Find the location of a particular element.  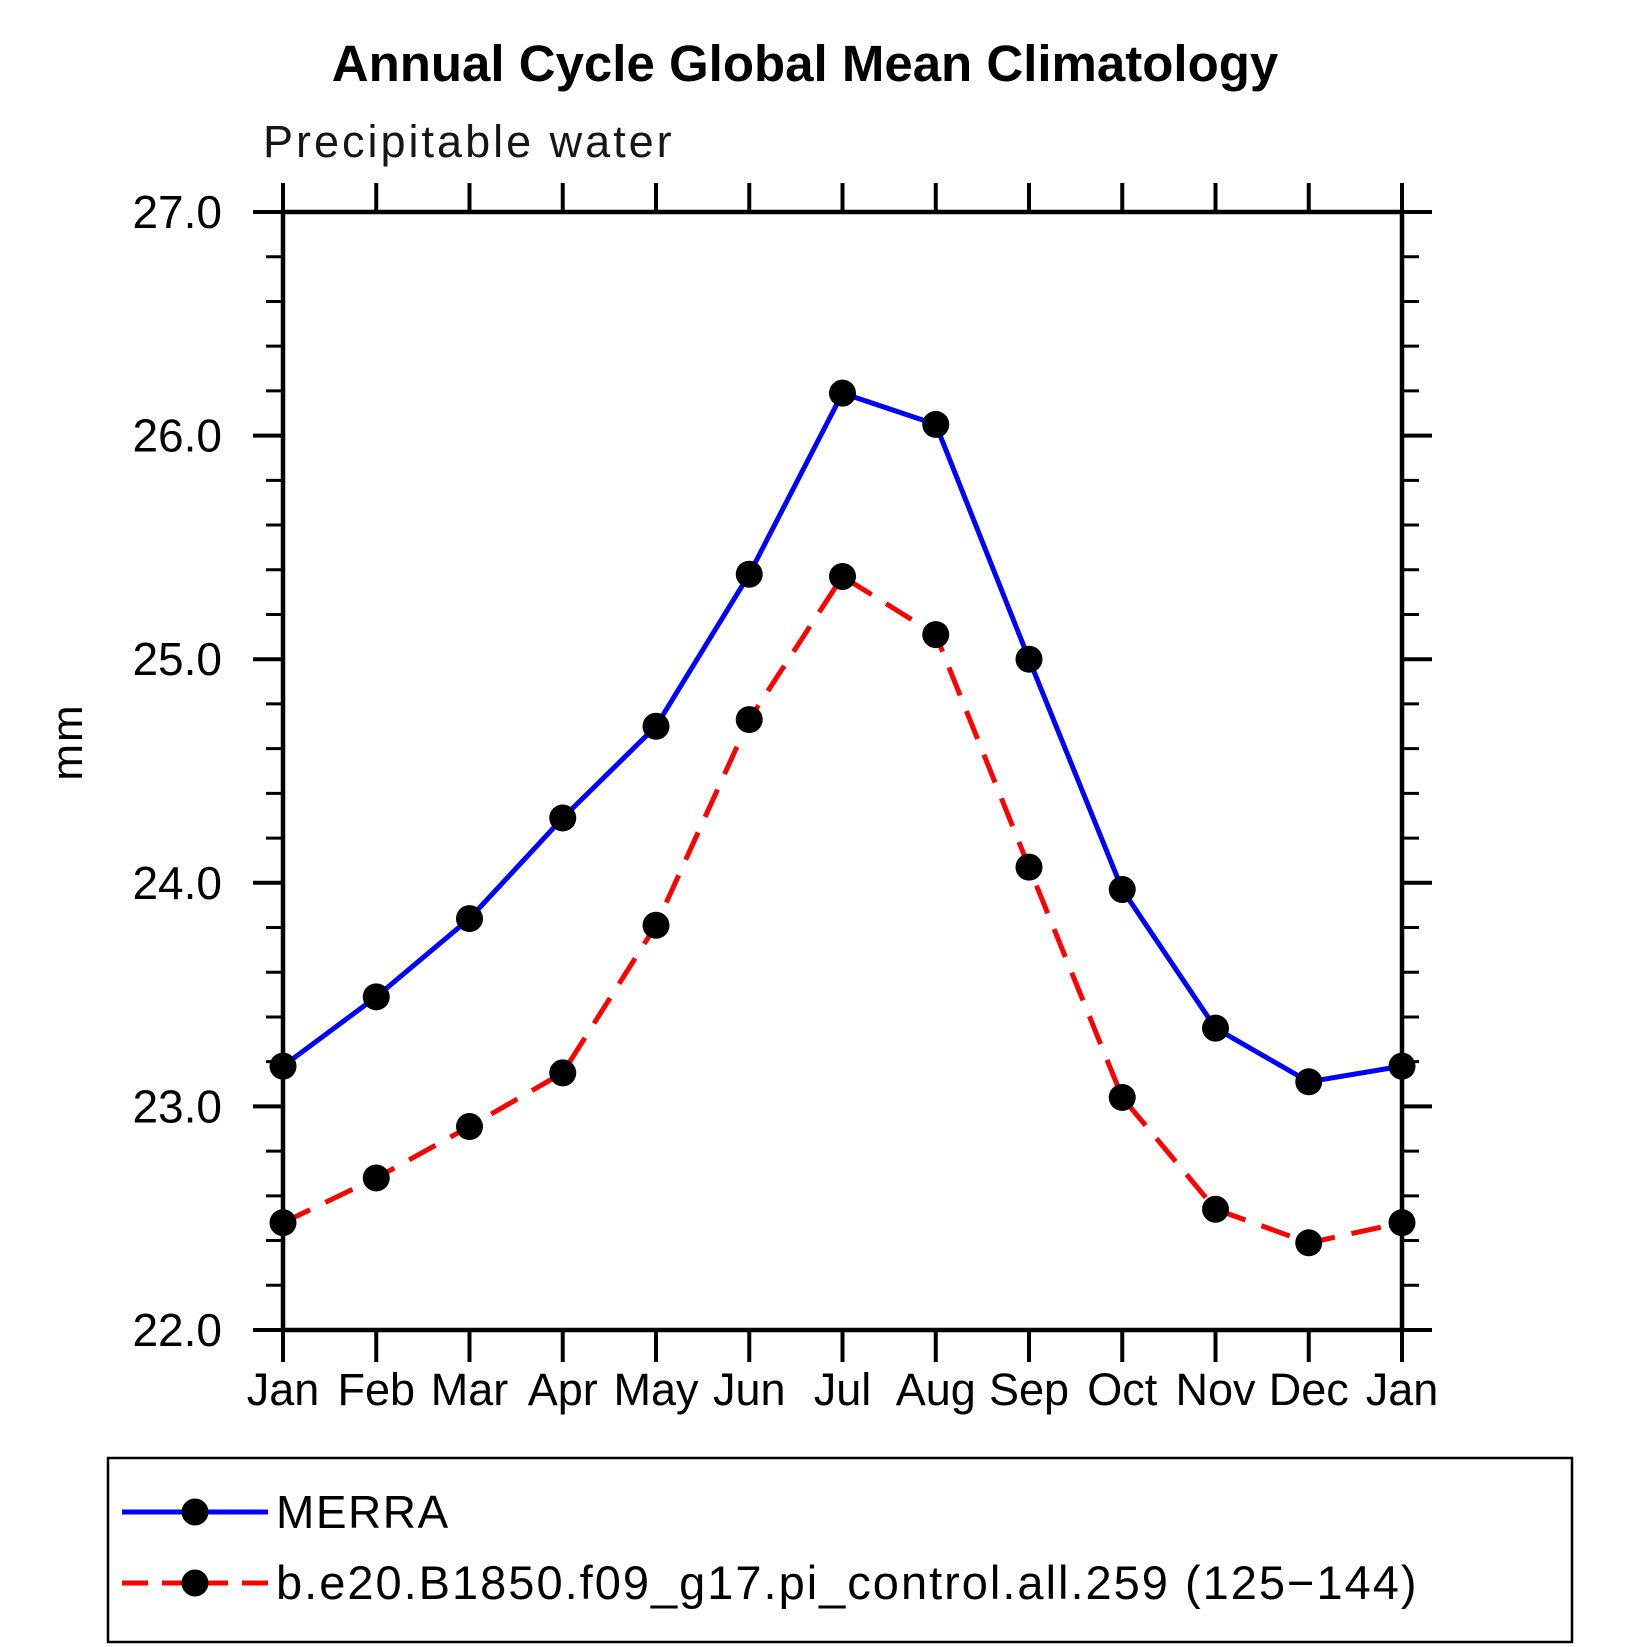

chart-subtitle: Precipitable water is located at coordinates (469, 141).